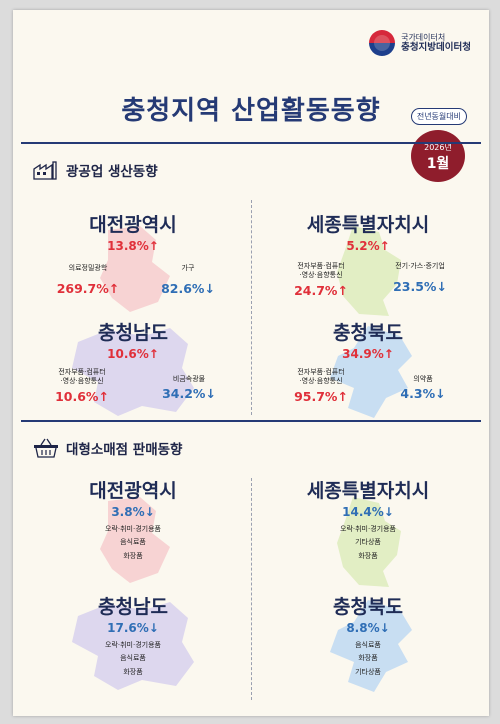  What do you see at coordinates (423, 384) in the screenshot?
I see `industry-decrease: 의약품 4.3%↓` at bounding box center [423, 384].